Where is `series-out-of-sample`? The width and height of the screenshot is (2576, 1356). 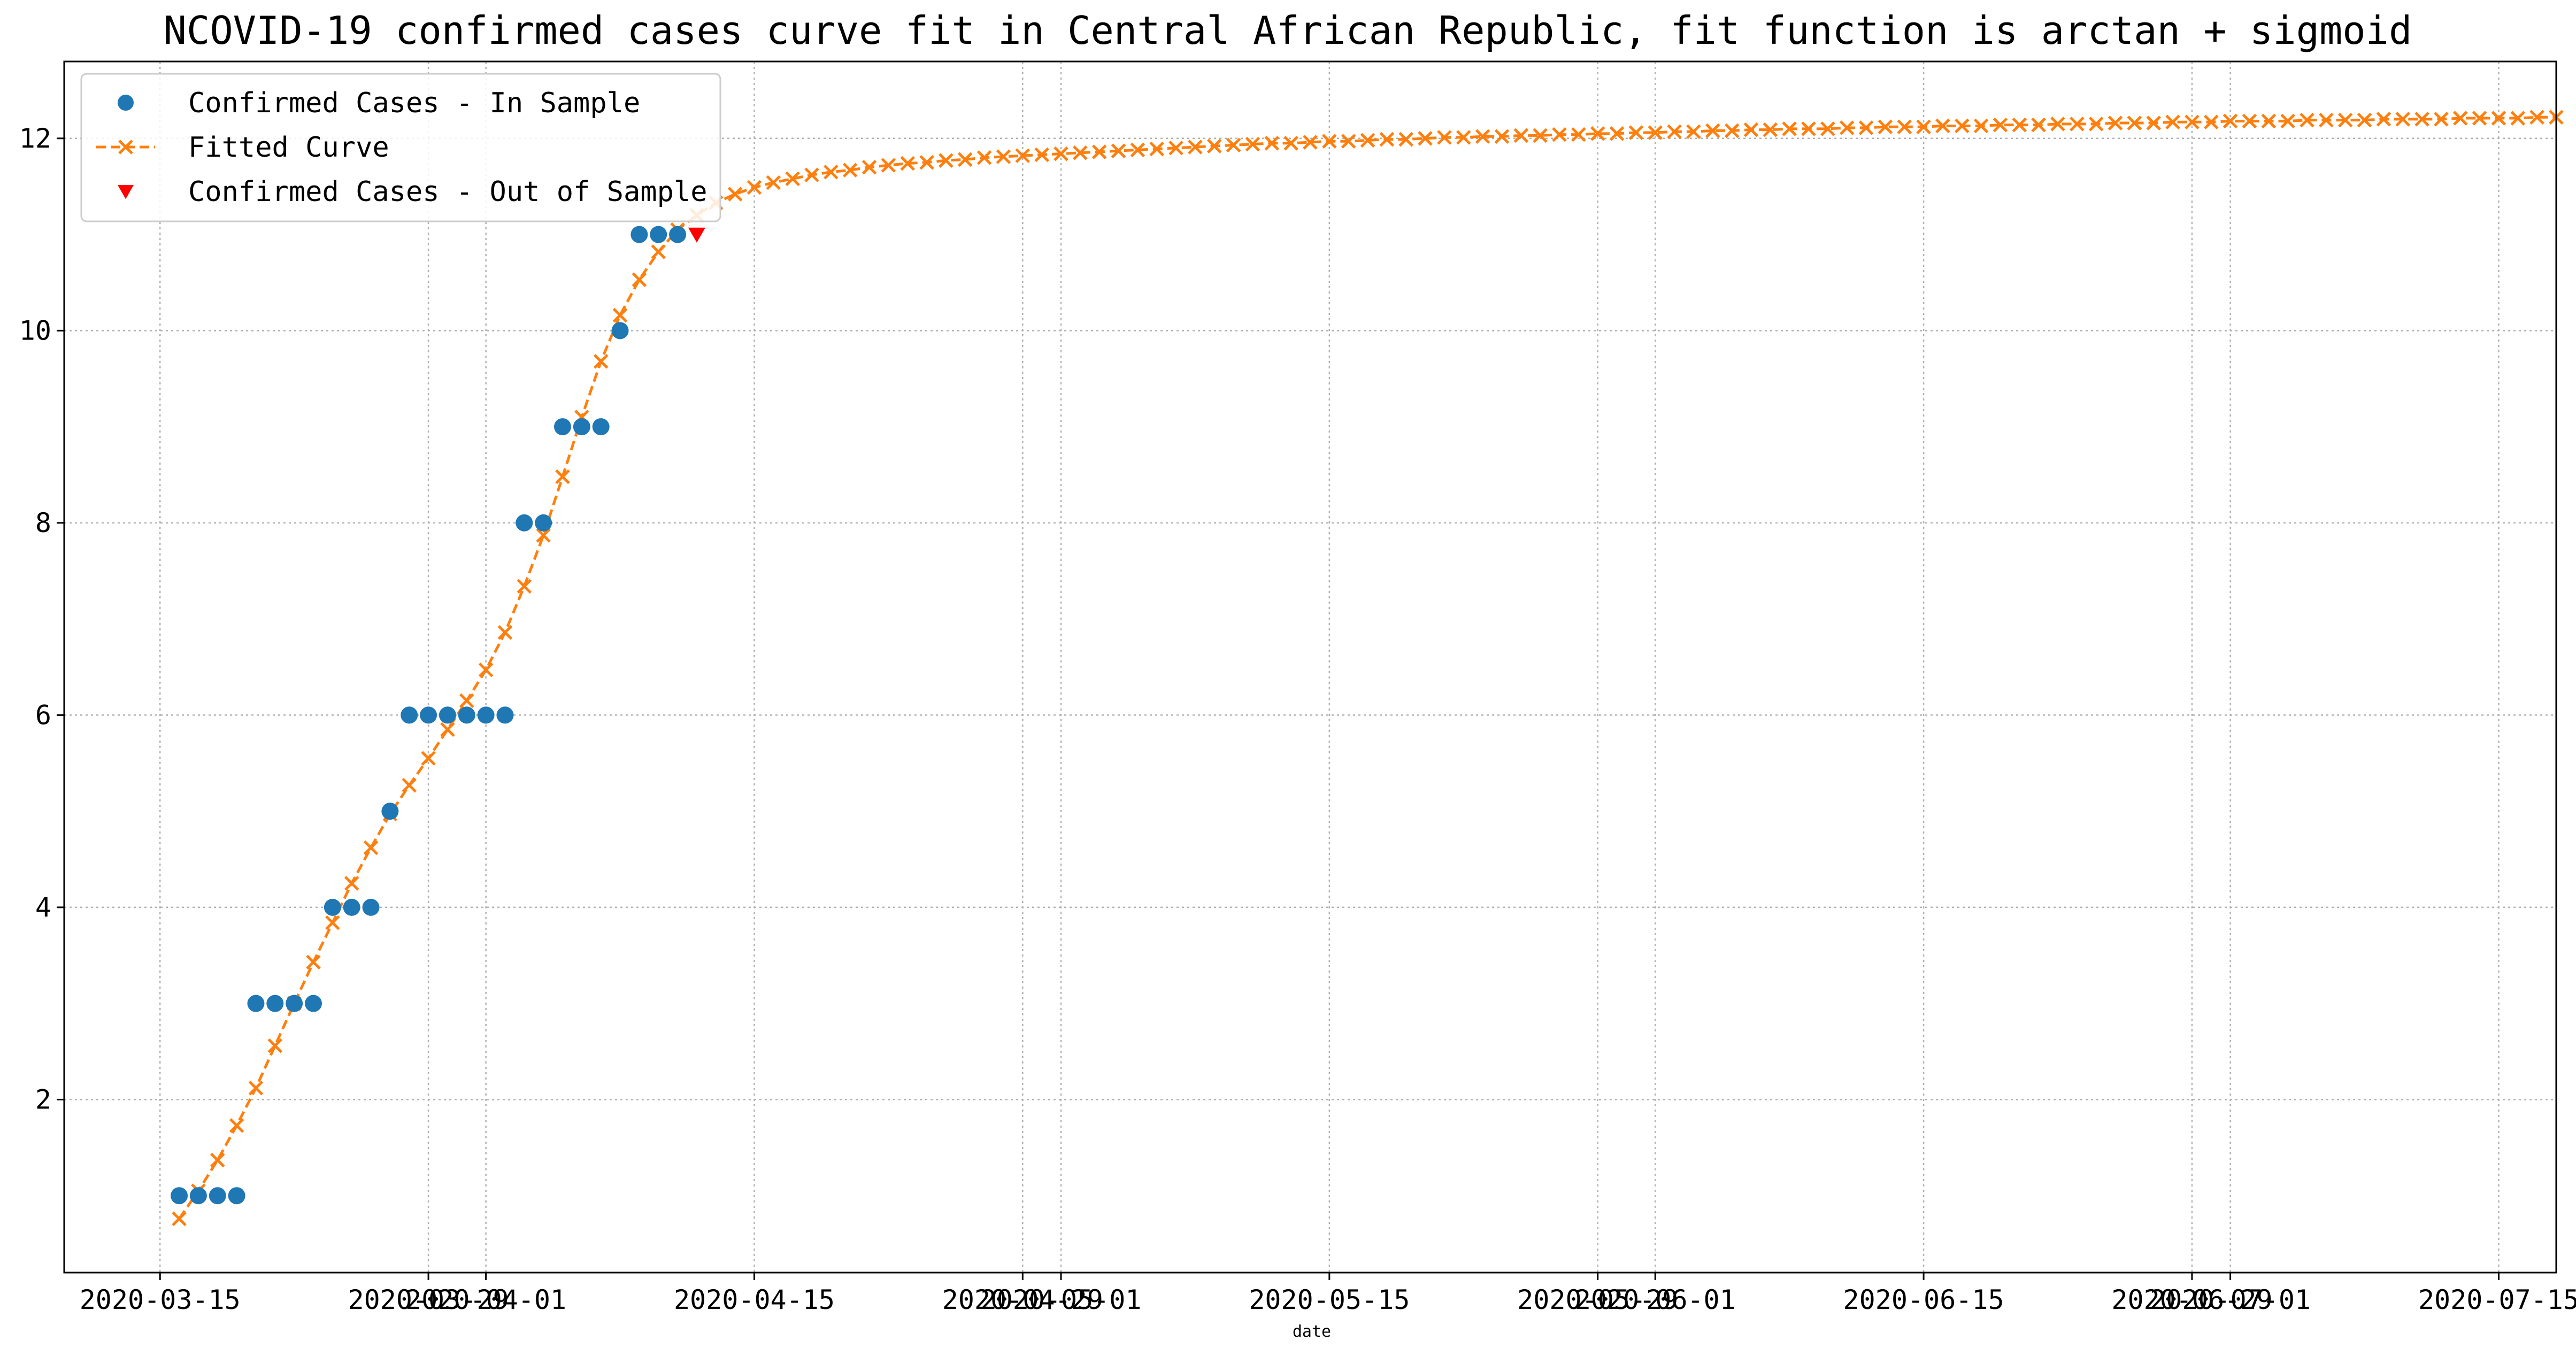
series-out-of-sample is located at coordinates (696, 235).